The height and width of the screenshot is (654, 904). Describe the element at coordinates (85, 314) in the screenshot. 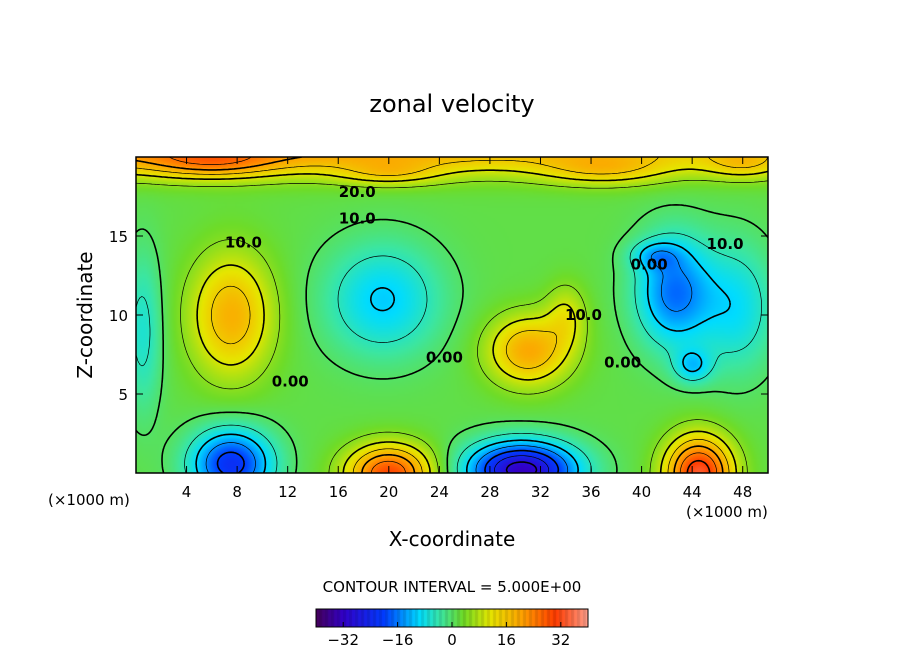

I see `y-axis-label: Z-coordinate` at that location.